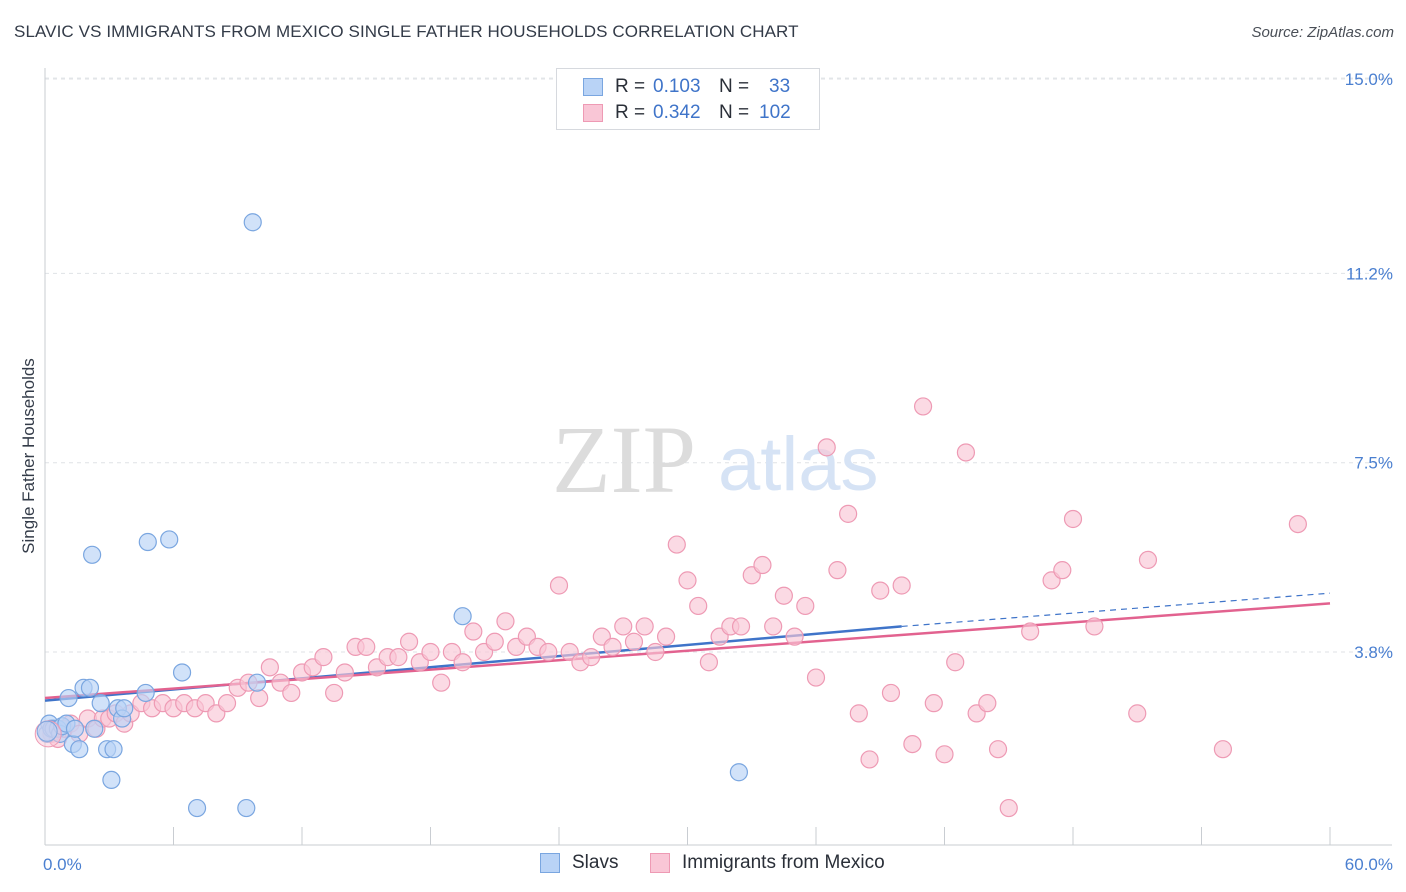 The image size is (1406, 892). Describe the element at coordinates (1373, 463) in the screenshot. I see `y-tick-label: 7.5%` at that location.